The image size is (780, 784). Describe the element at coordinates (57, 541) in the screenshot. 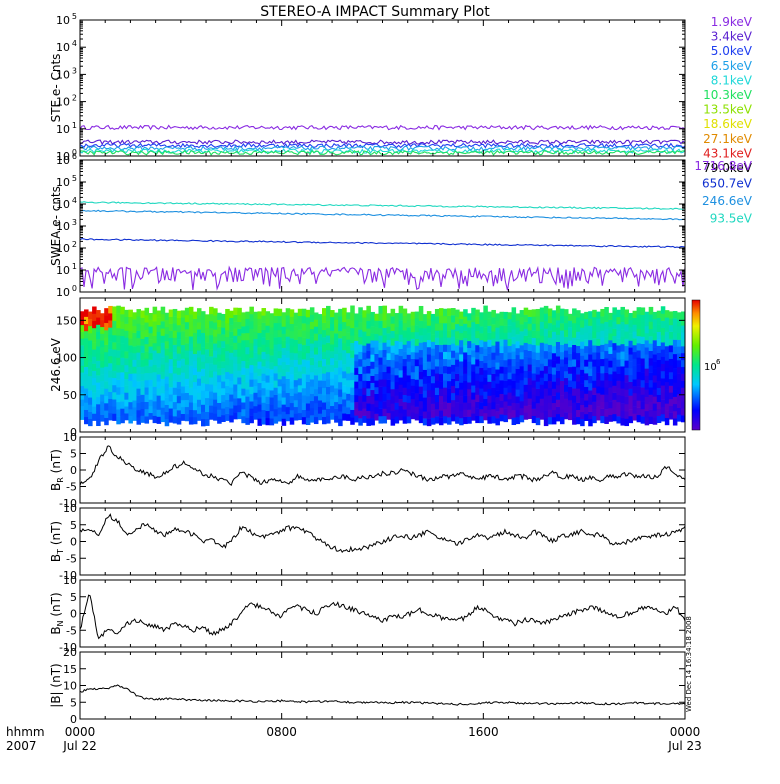

I see `y-axis-label: BT (nT)` at that location.